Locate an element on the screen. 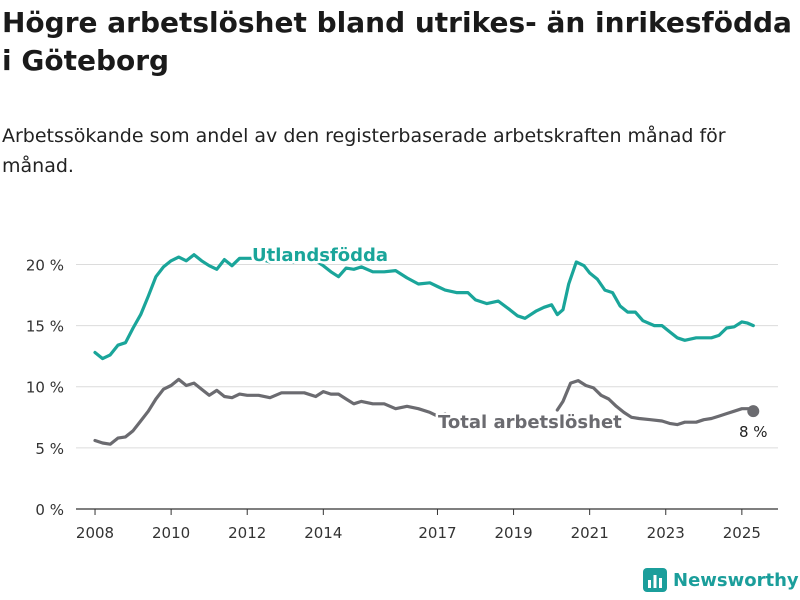 Image resolution: width=800 pixels, height=600 pixels. newsworthy-logo: Newsworthy is located at coordinates (721, 580).